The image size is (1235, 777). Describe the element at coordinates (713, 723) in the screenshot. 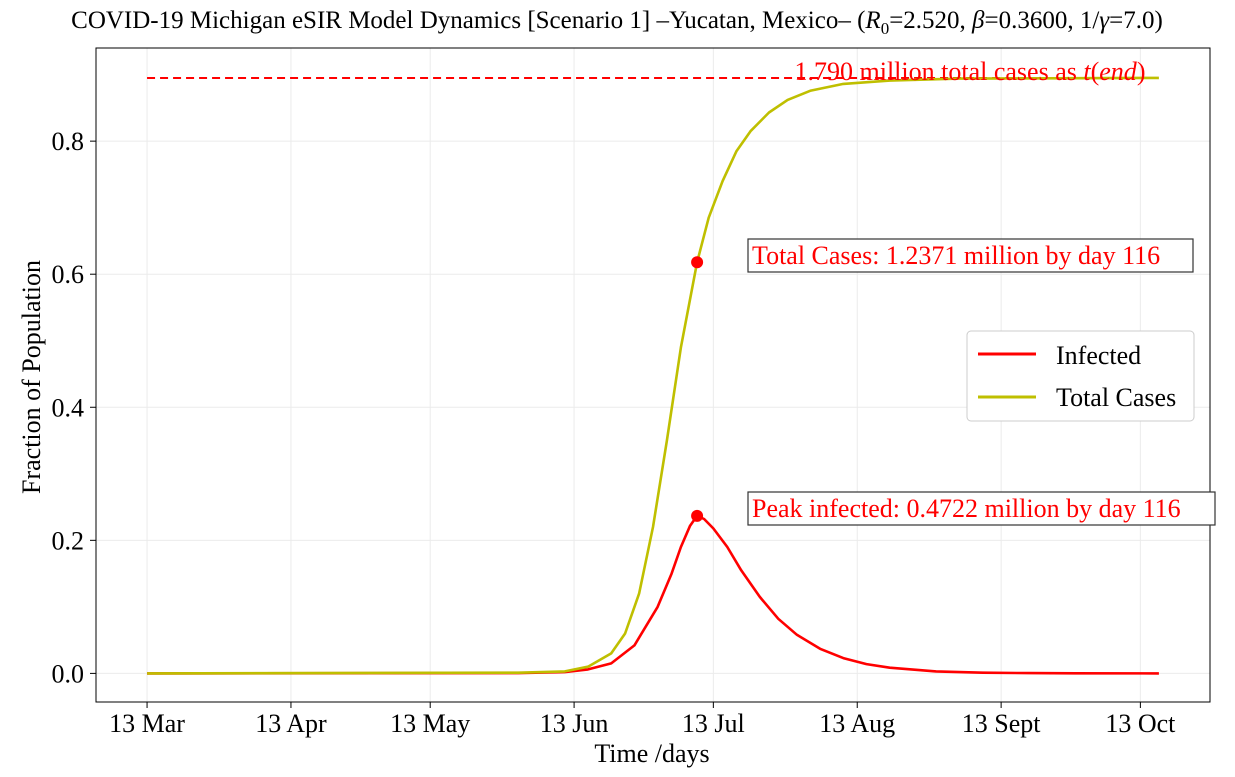

I see `x-tick-label: 13 Jul` at that location.